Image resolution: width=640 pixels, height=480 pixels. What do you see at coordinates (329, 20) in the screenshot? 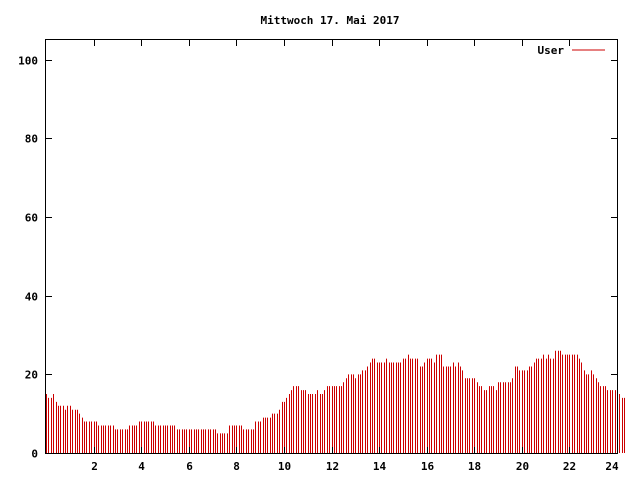
I see `chart-title: Mittwoch 17. Mai 2017` at bounding box center [329, 20].